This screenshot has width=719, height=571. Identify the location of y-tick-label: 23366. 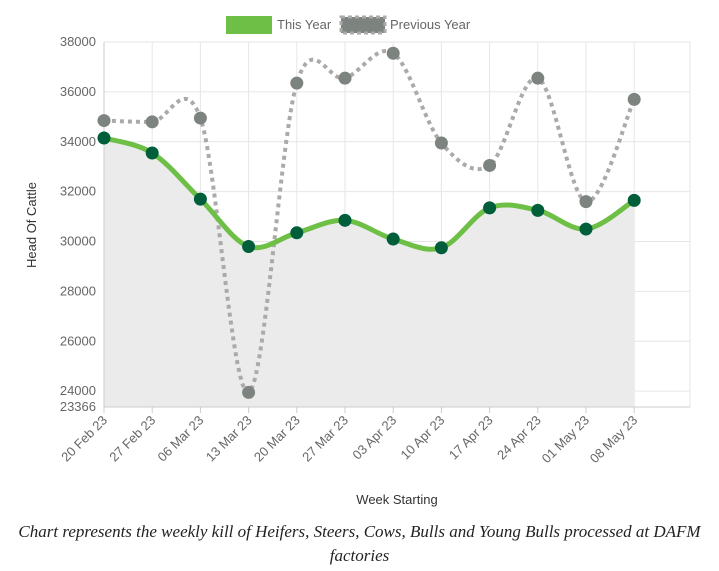
(78, 406).